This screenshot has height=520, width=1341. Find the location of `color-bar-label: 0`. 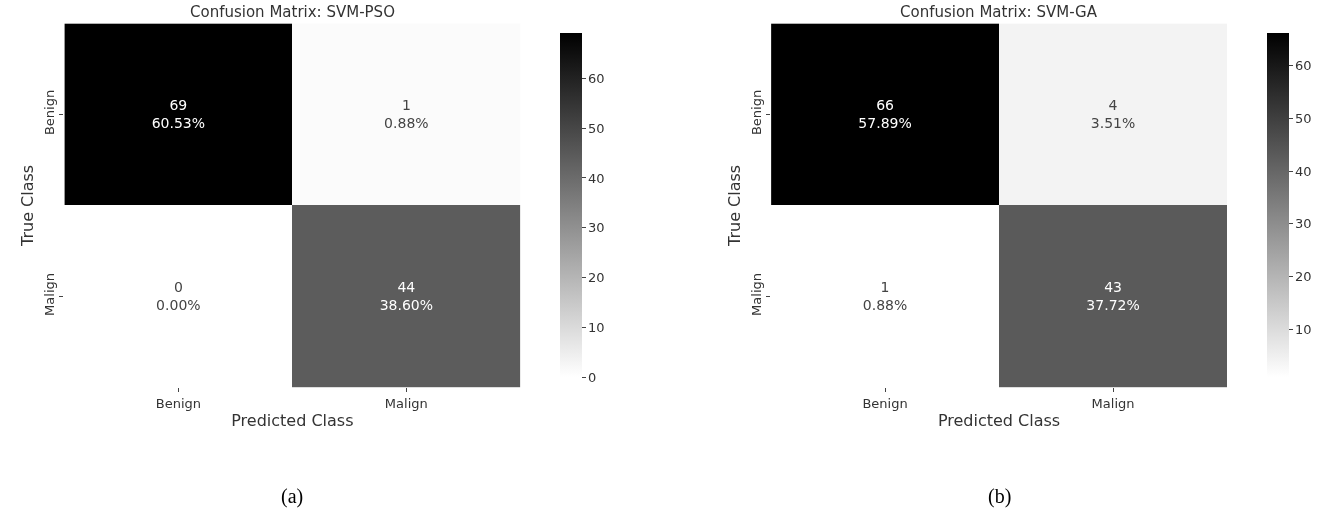

color-bar-label: 0 is located at coordinates (592, 377).